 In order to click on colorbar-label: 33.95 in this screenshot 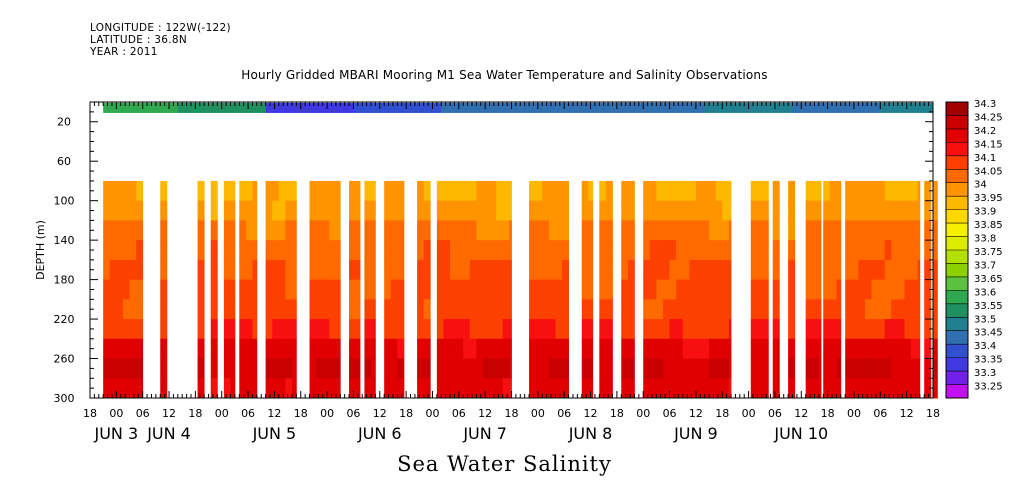, I will do `click(988, 198)`.